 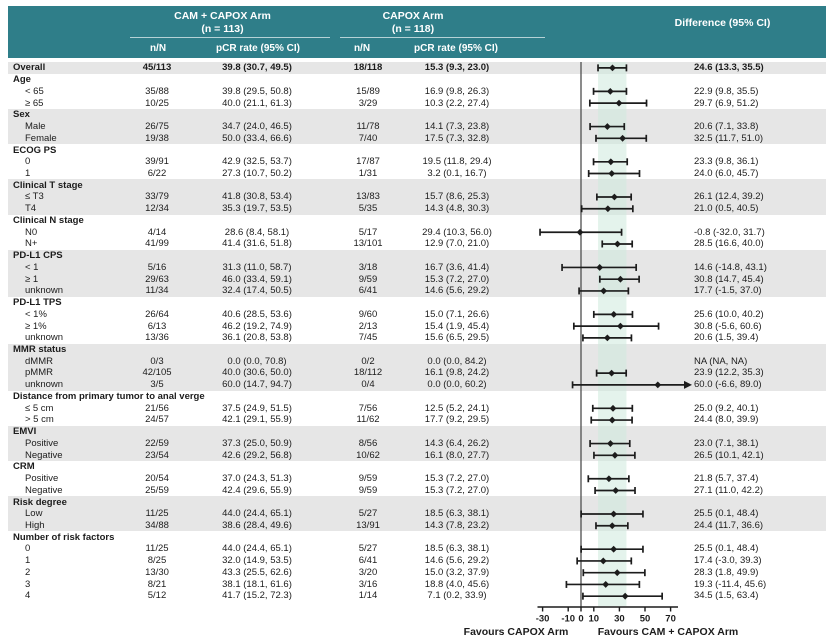 What do you see at coordinates (39, 361) in the screenshot?
I see `row-label: dMMR` at bounding box center [39, 361].